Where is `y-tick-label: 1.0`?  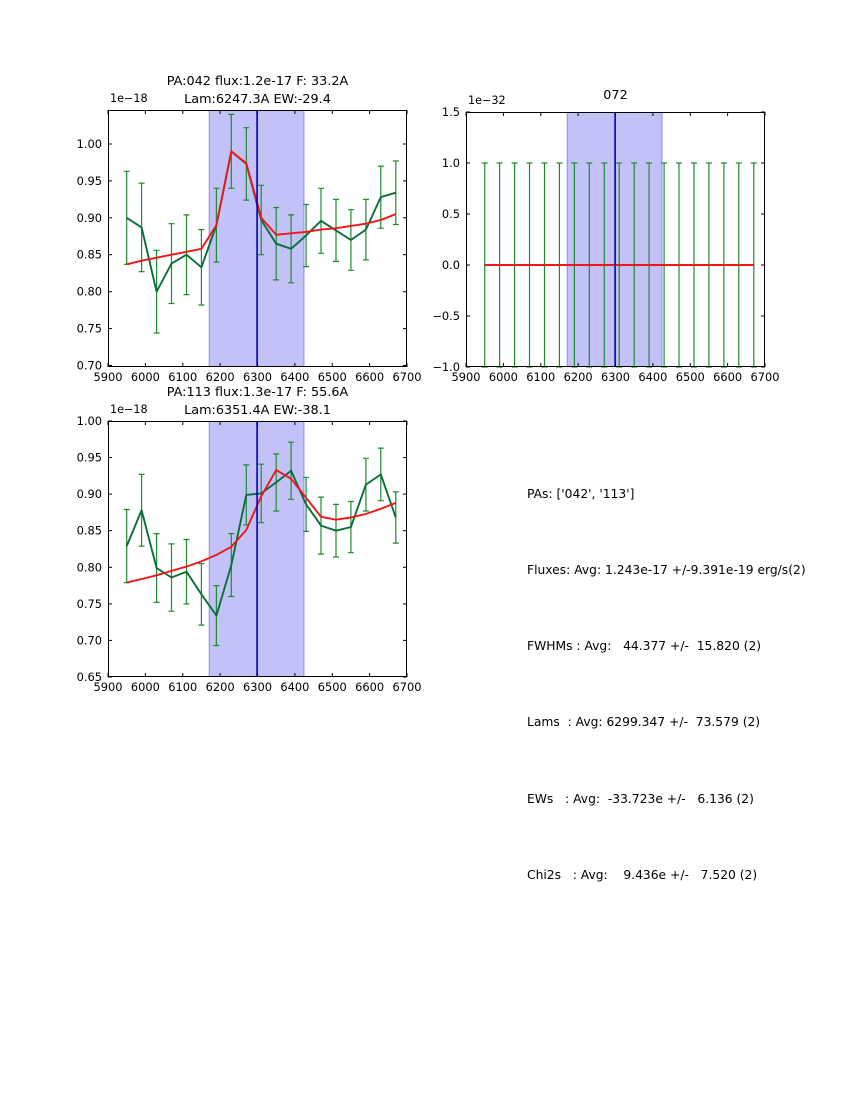
y-tick-label: 1.0 is located at coordinates (451, 163).